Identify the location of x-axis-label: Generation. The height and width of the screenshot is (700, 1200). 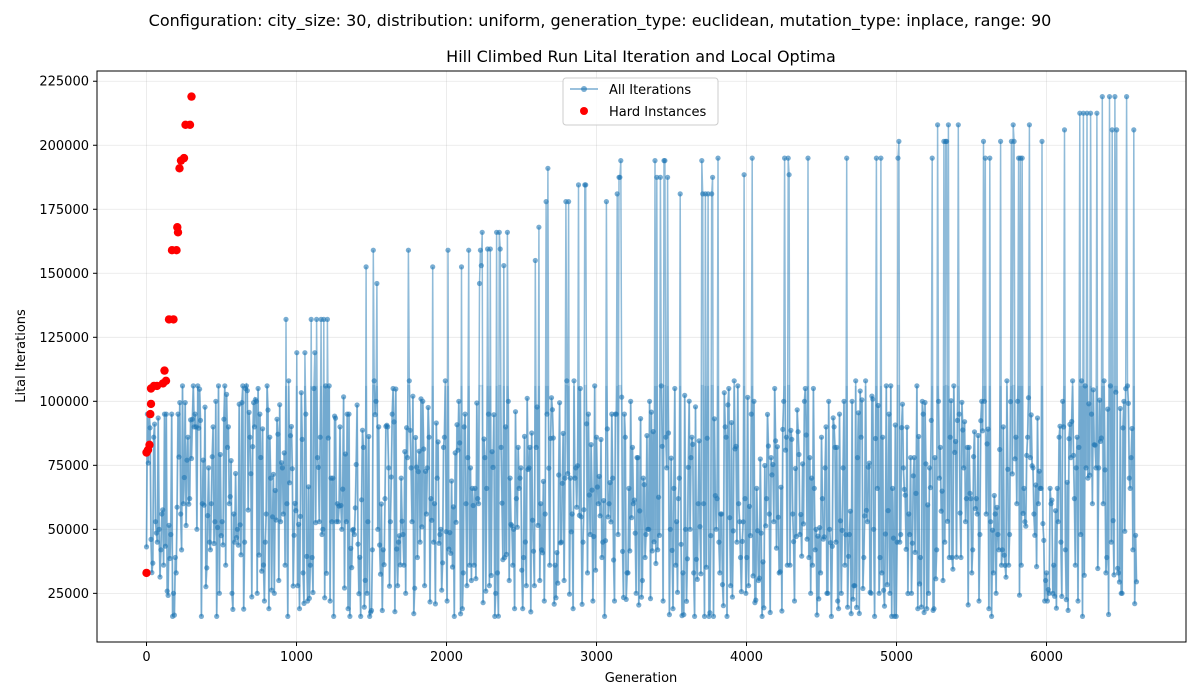
(641, 678).